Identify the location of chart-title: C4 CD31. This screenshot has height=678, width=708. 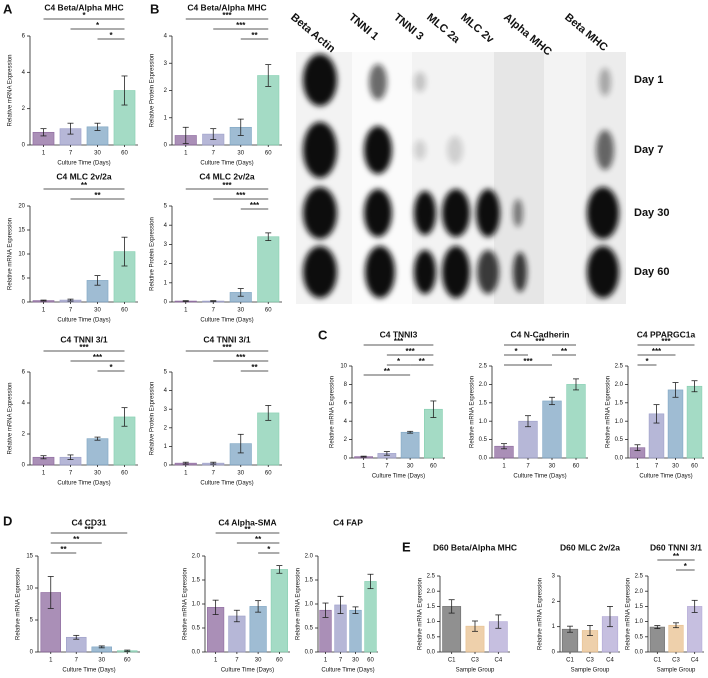
(89, 522).